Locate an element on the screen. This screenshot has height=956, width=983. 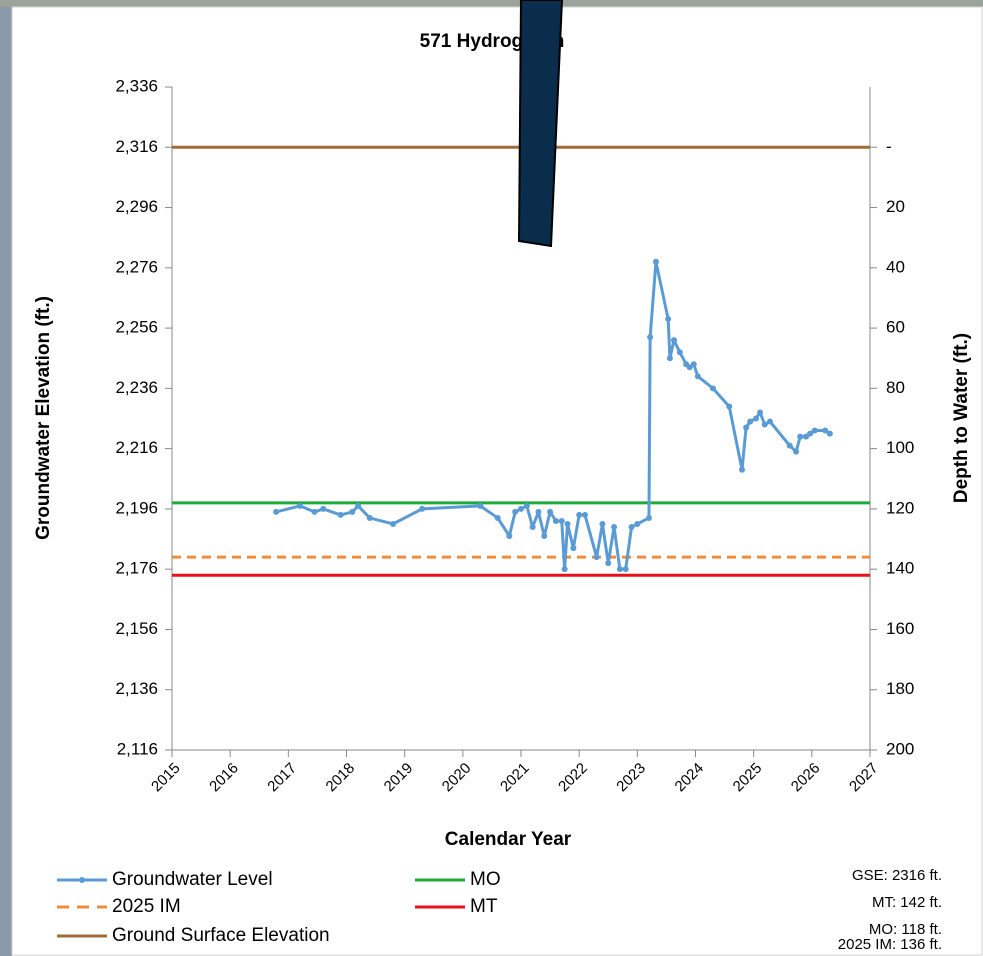
annotation: 2025 IM: 136 ft. is located at coordinates (890, 944).